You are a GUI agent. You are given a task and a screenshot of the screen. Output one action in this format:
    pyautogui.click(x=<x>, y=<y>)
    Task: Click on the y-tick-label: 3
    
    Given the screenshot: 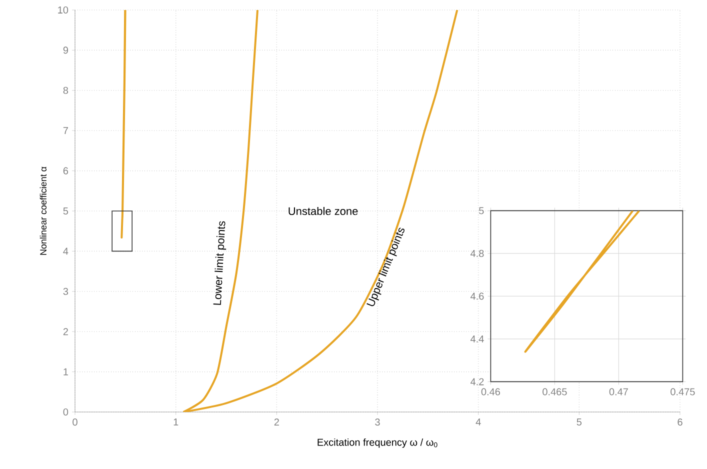 What is the action you would take?
    pyautogui.click(x=65, y=291)
    